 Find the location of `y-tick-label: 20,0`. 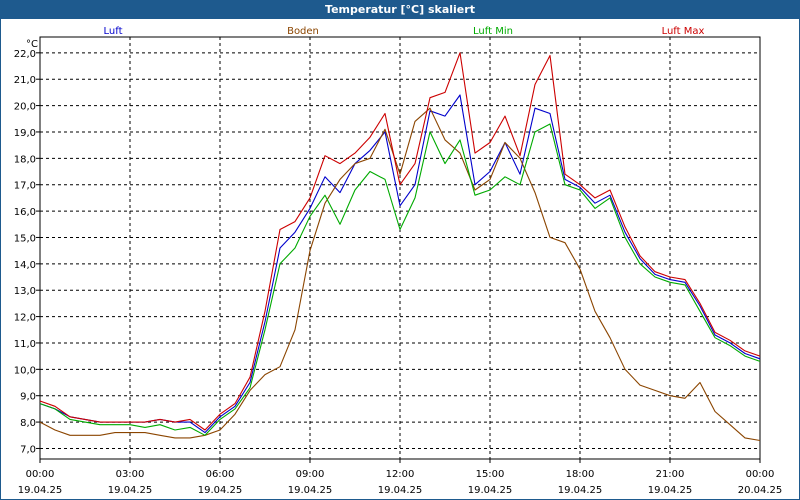

y-tick-label: 20,0 is located at coordinates (25, 107).